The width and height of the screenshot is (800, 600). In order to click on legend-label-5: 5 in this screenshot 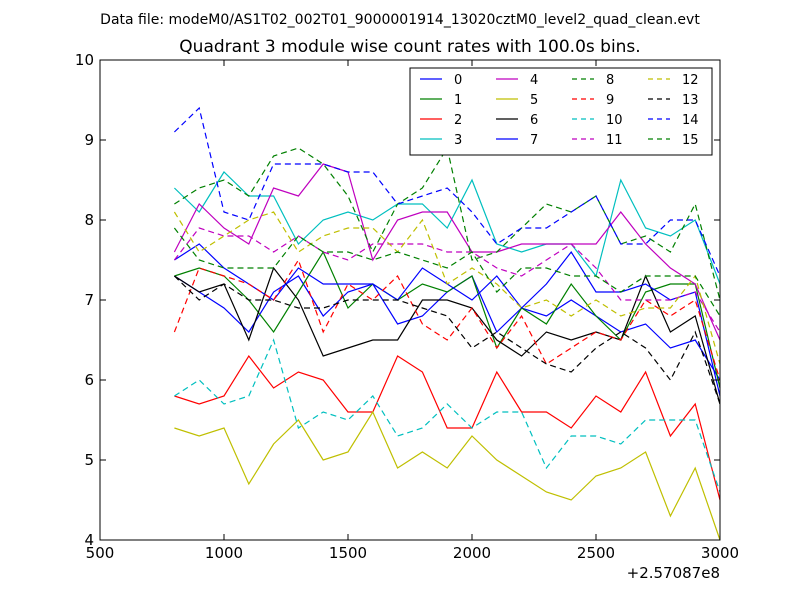, I will do `click(534, 100)`.